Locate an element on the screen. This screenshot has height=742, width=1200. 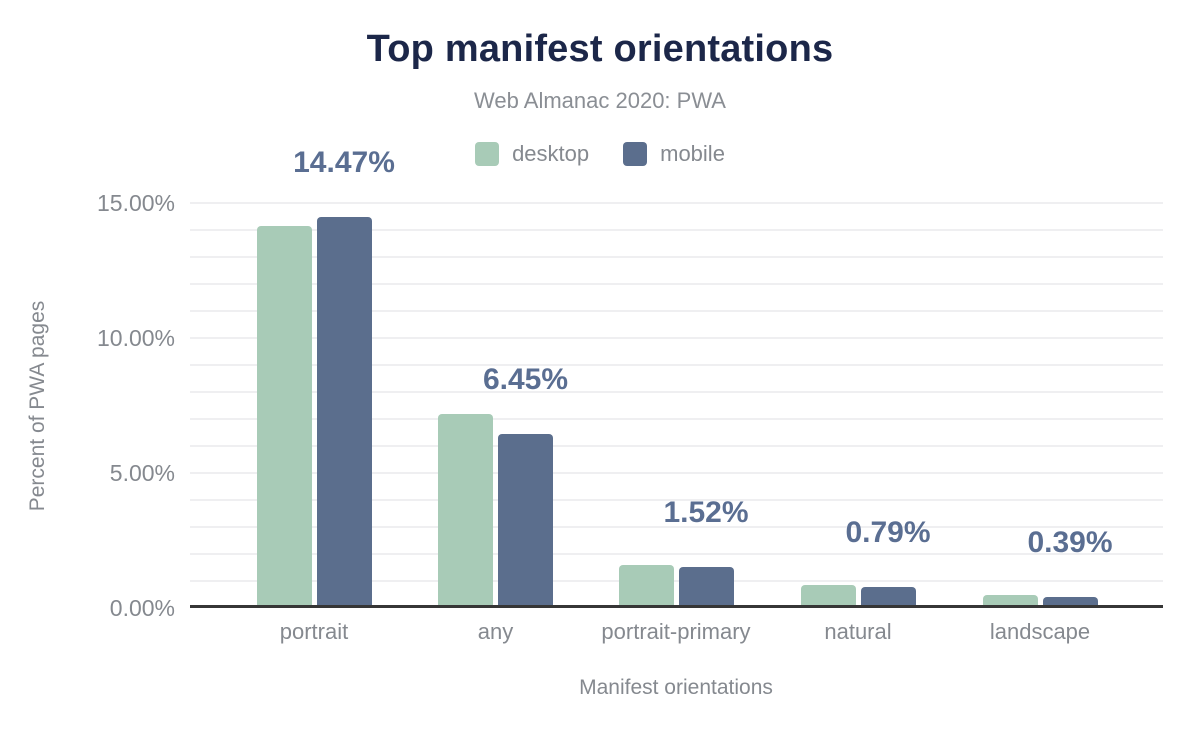
y-tick-label: 10.00% is located at coordinates (135, 338).